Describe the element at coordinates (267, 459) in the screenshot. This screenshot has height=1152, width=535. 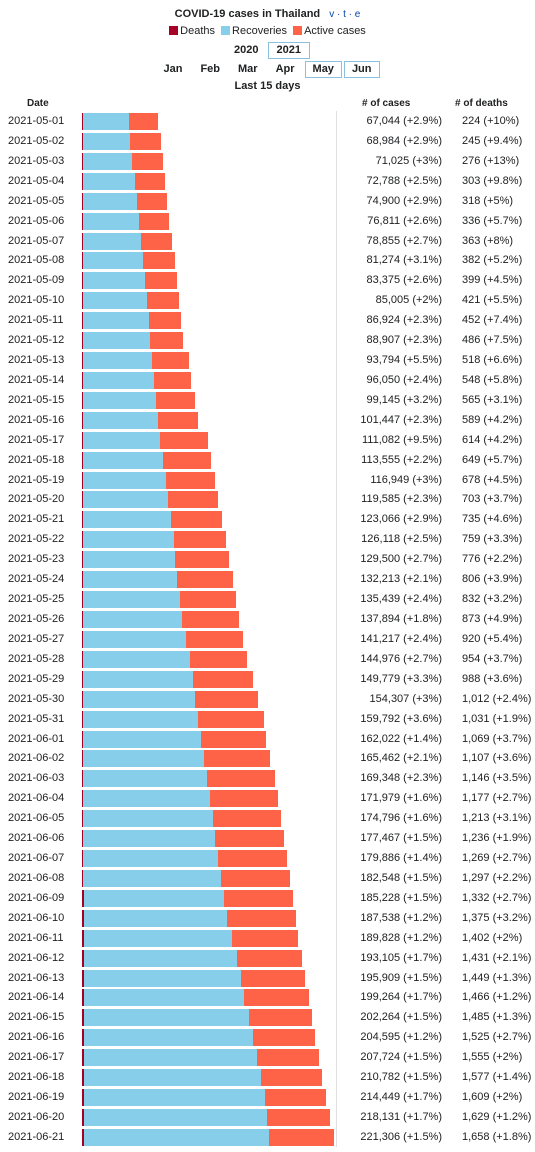
I see `table-row: 2021-05-18 113,555 (+2.2%) 649 (+5.7%)` at that location.